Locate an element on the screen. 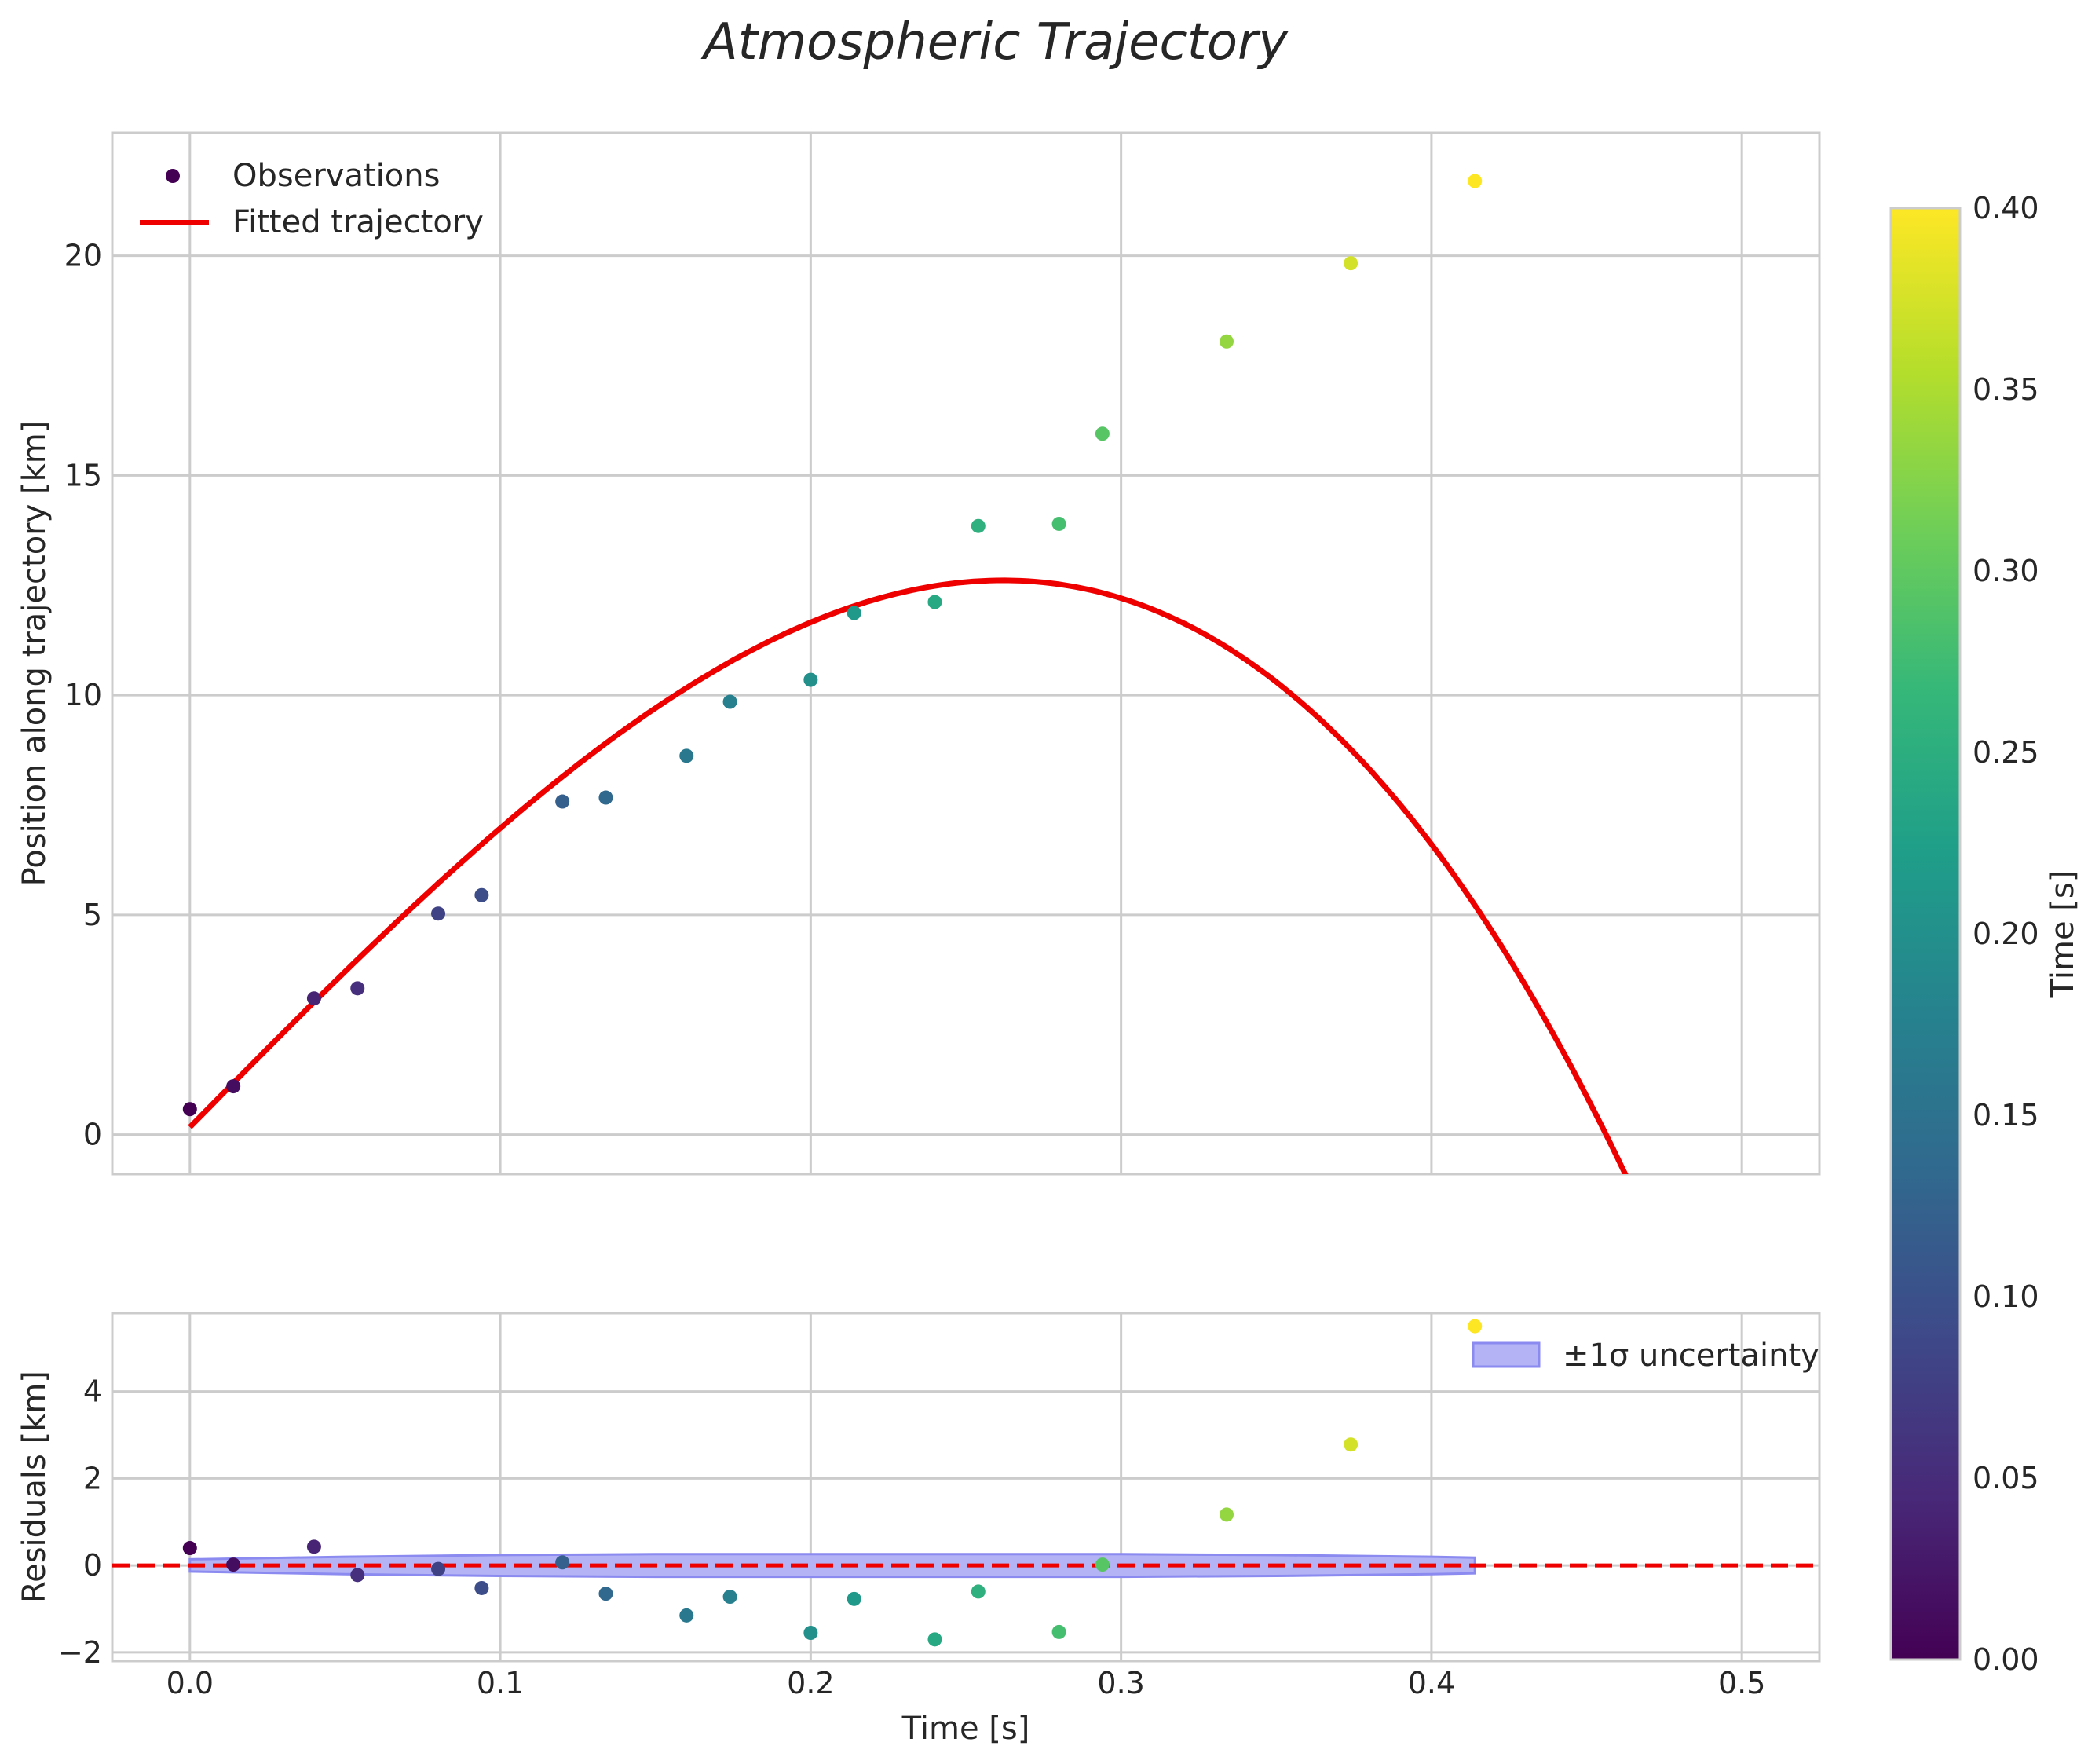 The image size is (2099, 1764). colorbar-ticks: 0.00 0.05 0.10 0.15 0.20 0.25 0.30 0.35 0.40 is located at coordinates (2006, 934).